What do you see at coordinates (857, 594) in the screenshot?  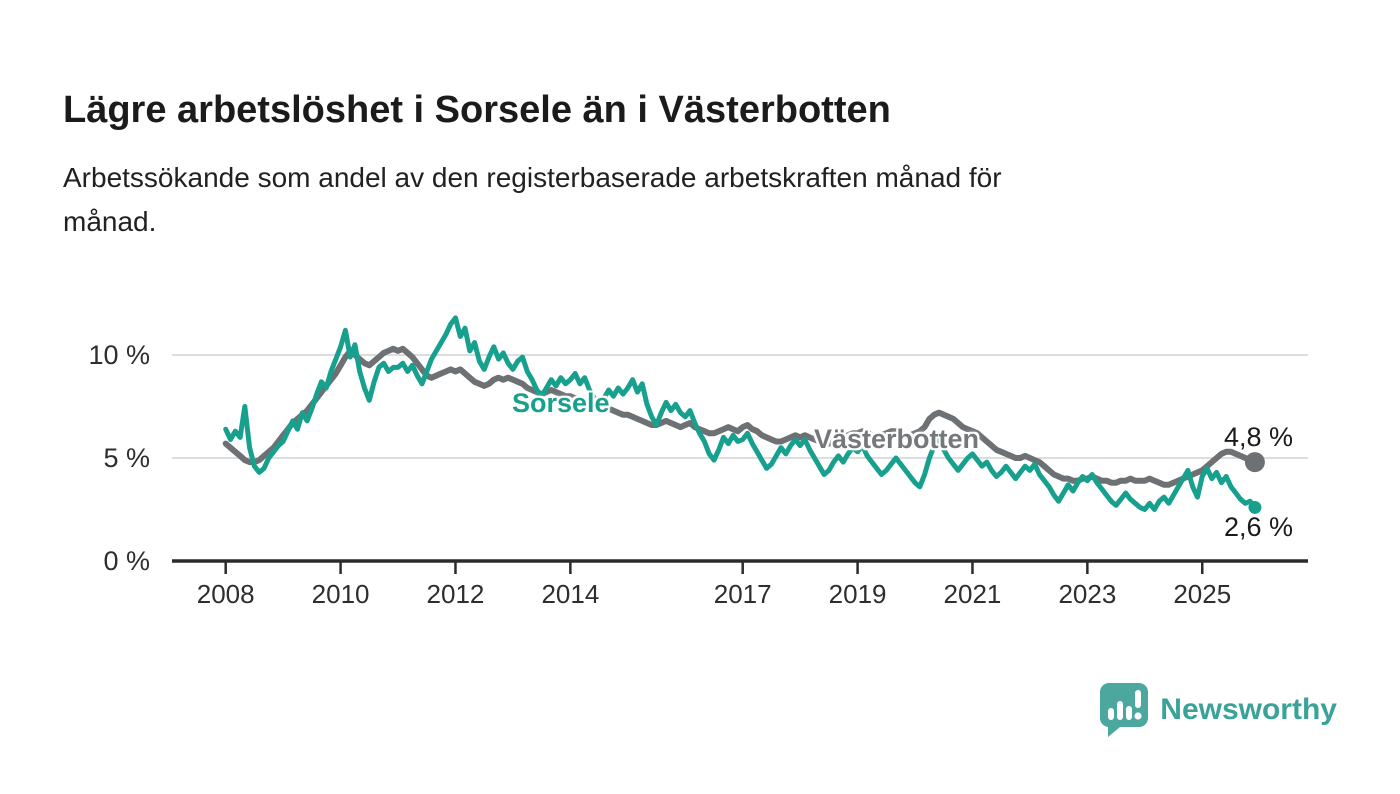 I see `x-axis-tick-label-2019: 2019` at bounding box center [857, 594].